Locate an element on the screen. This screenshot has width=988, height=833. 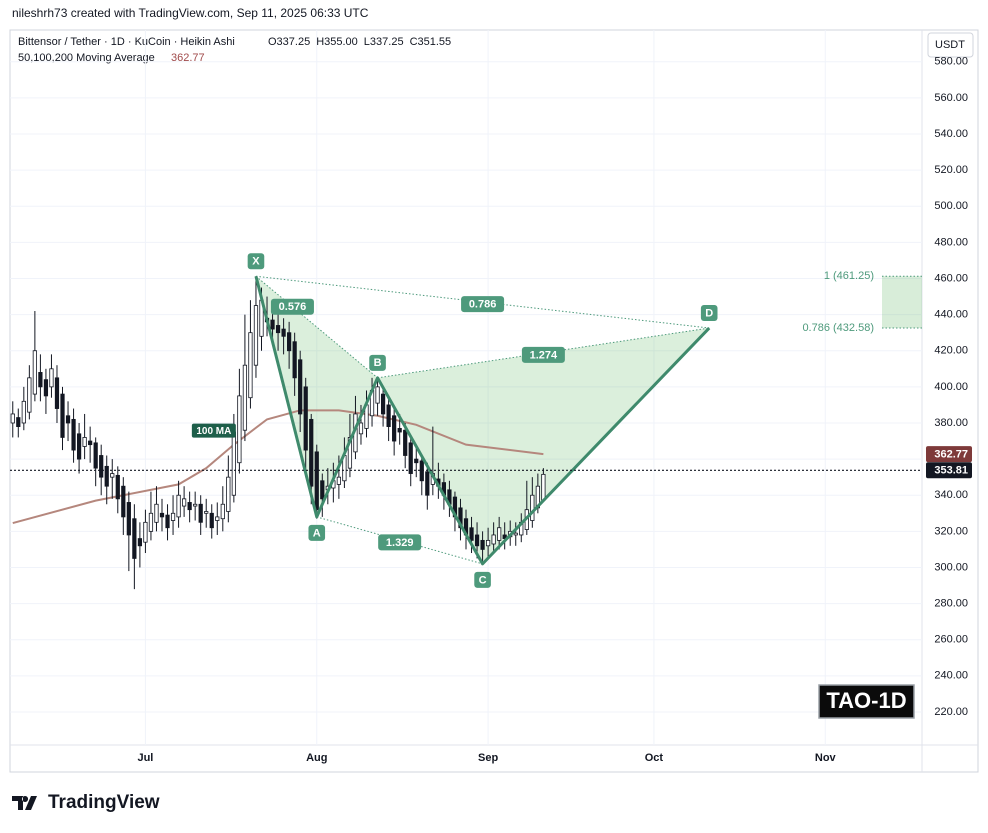
fib-level-label: 0.786 (432.58) is located at coordinates (838, 328).